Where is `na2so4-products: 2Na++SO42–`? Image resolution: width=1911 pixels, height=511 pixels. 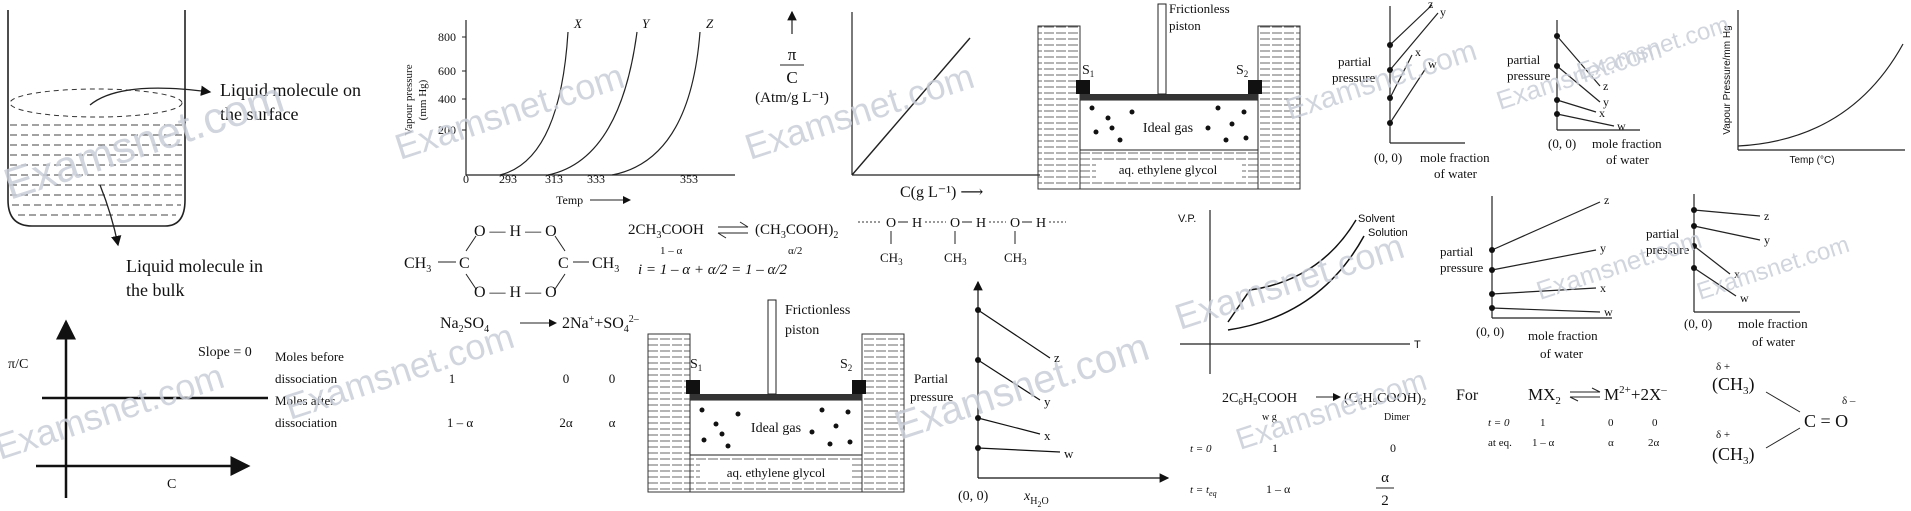
na2so4-products: 2Na++SO42– is located at coordinates (601, 324).